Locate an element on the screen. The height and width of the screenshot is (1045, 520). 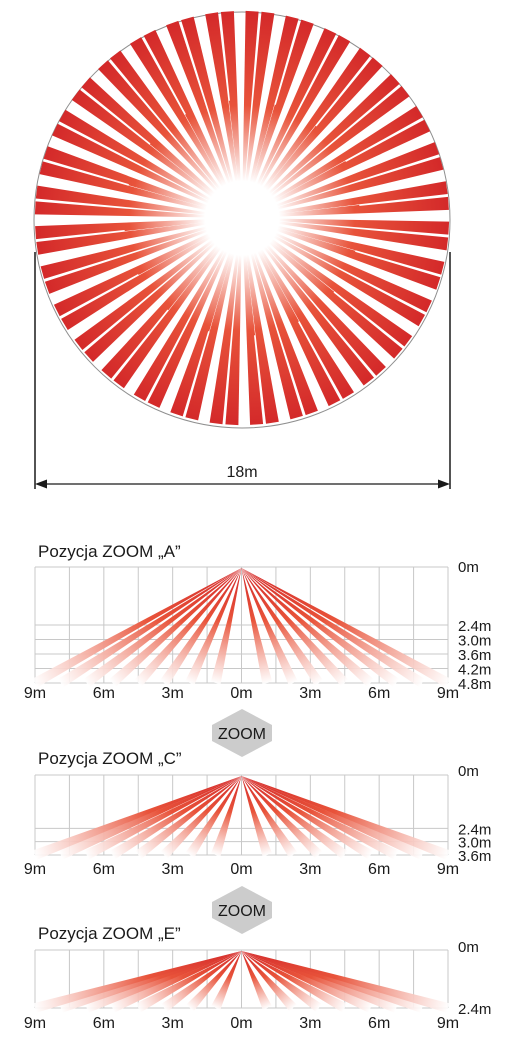
zoom-arrow-label: ZOOM is located at coordinates (242, 734).